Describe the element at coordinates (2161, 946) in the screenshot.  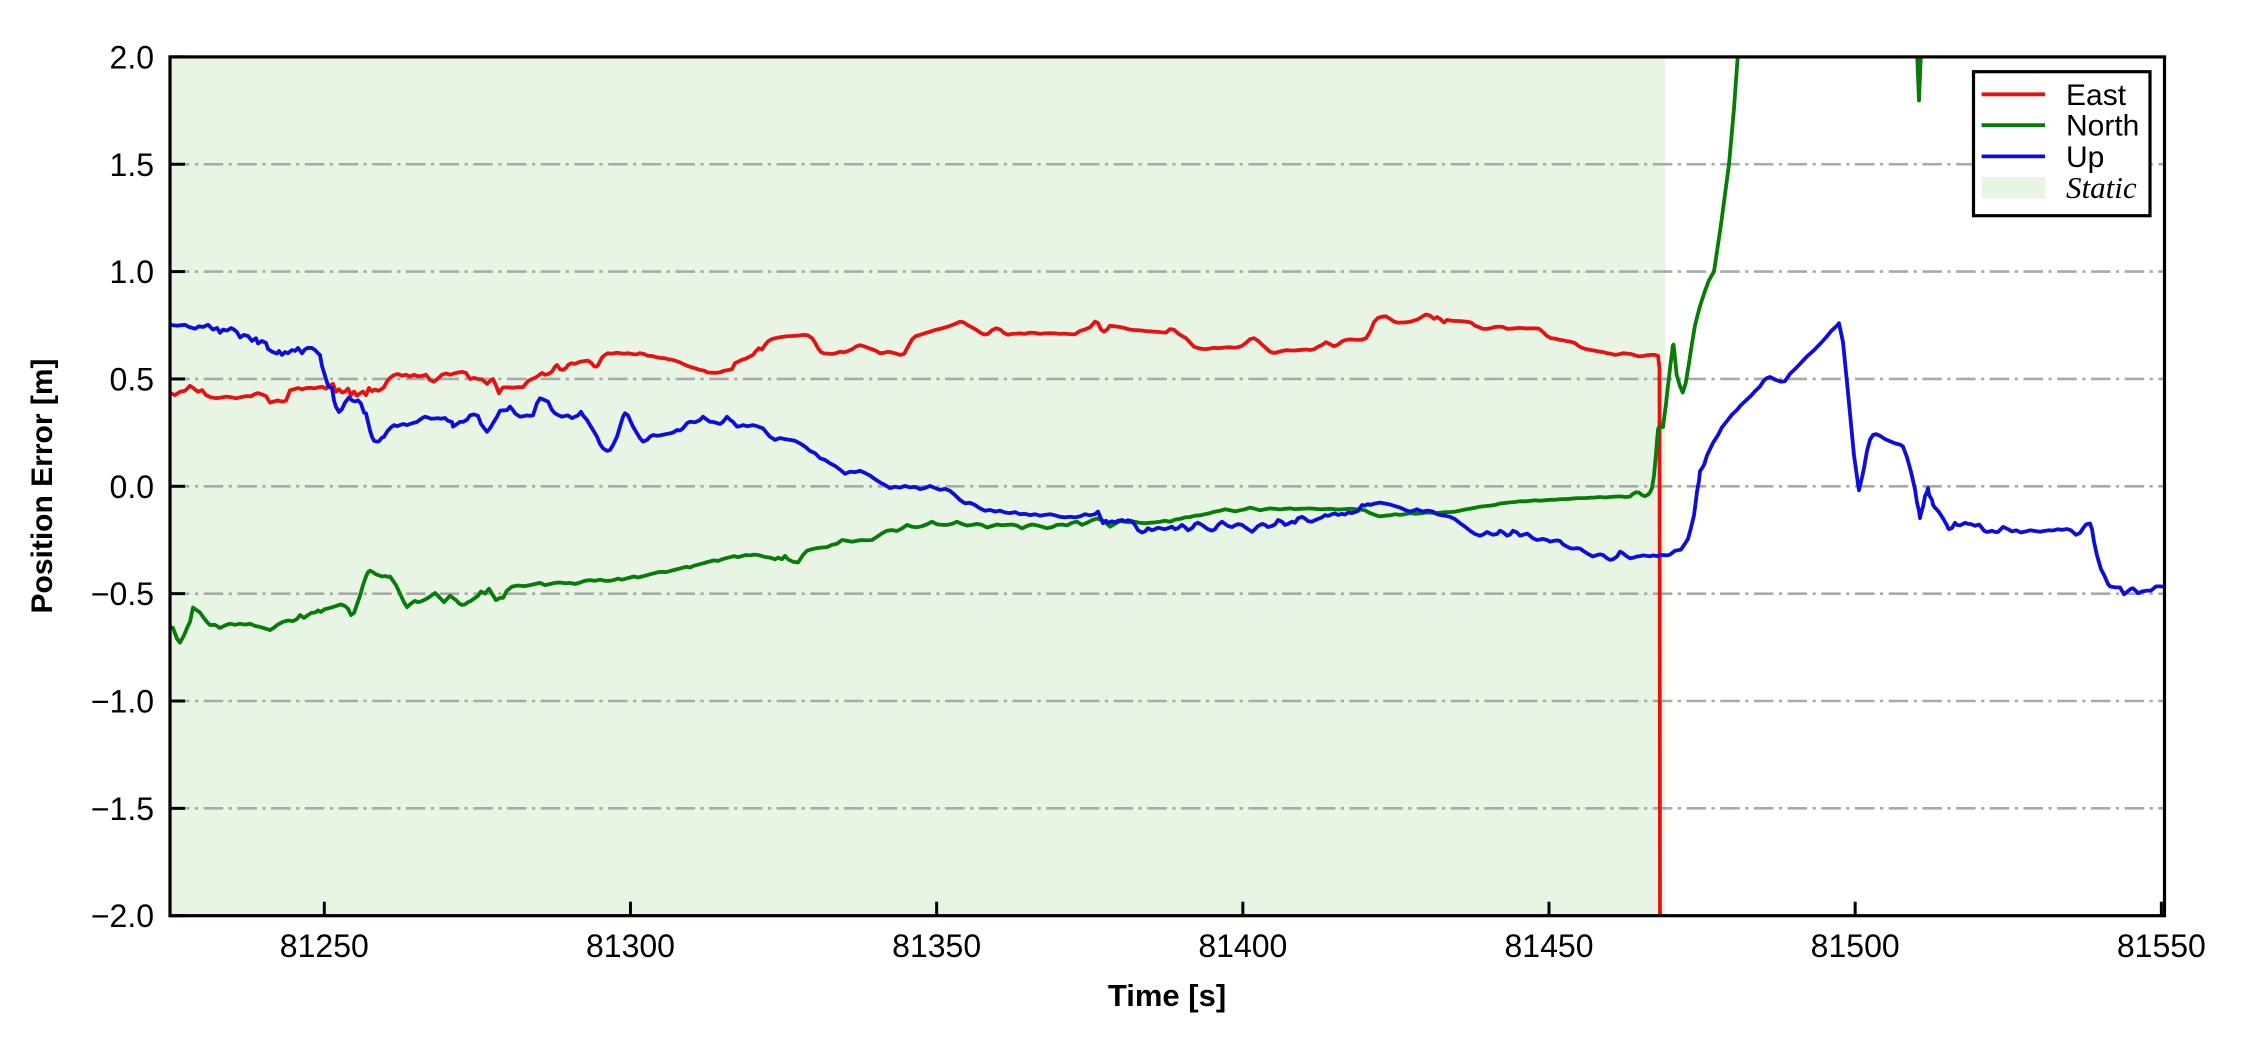
I see `svg-text: 81550` at that location.